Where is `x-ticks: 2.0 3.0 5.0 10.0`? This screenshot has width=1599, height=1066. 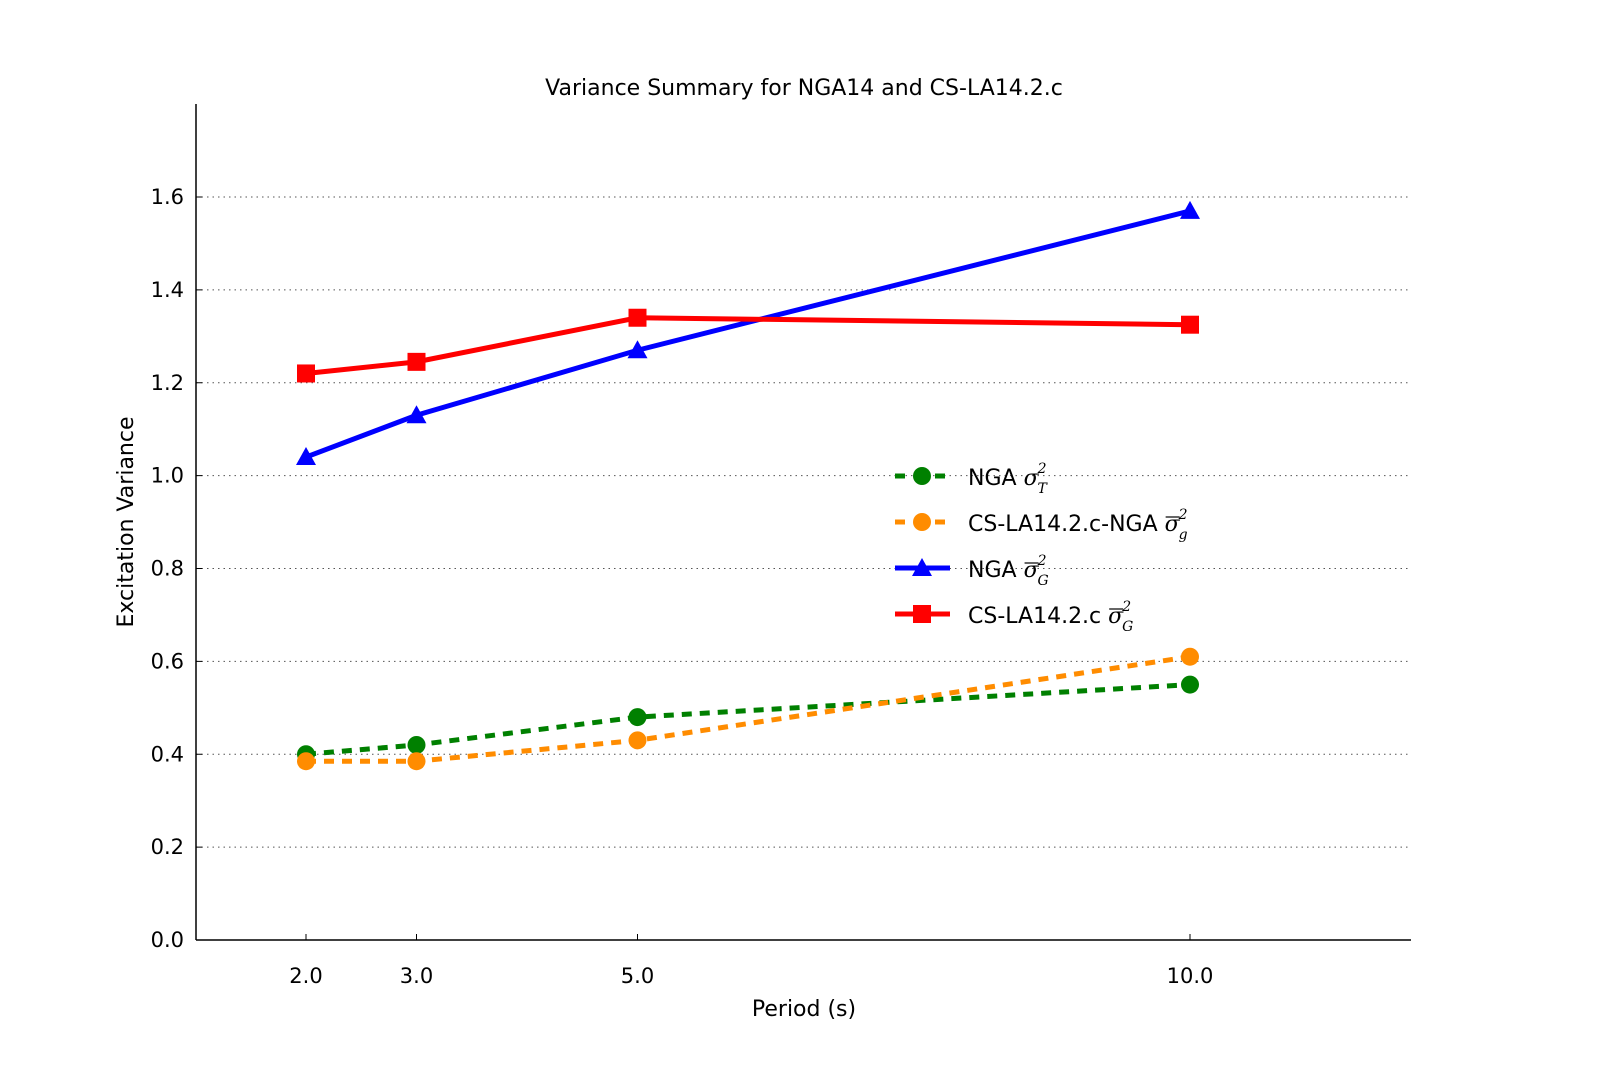
x-ticks: 2.0 3.0 5.0 10.0 is located at coordinates (751, 961).